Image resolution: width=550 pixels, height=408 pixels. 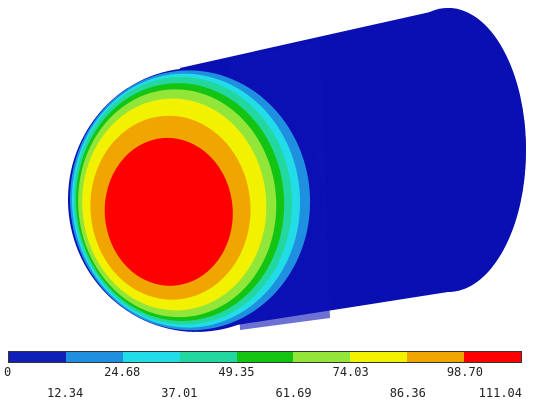 What do you see at coordinates (236, 372) in the screenshot?
I see `legend-tick-label: 49.35` at bounding box center [236, 372].